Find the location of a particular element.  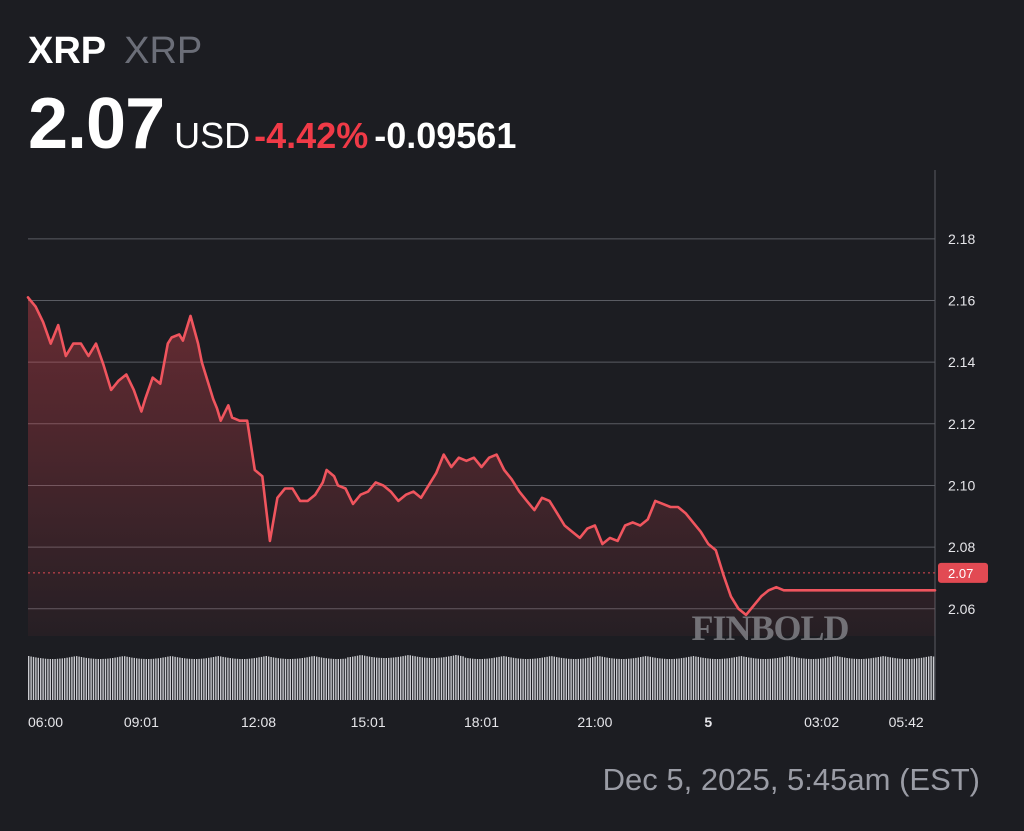

x-tick-label: 12:08 is located at coordinates (258, 722).